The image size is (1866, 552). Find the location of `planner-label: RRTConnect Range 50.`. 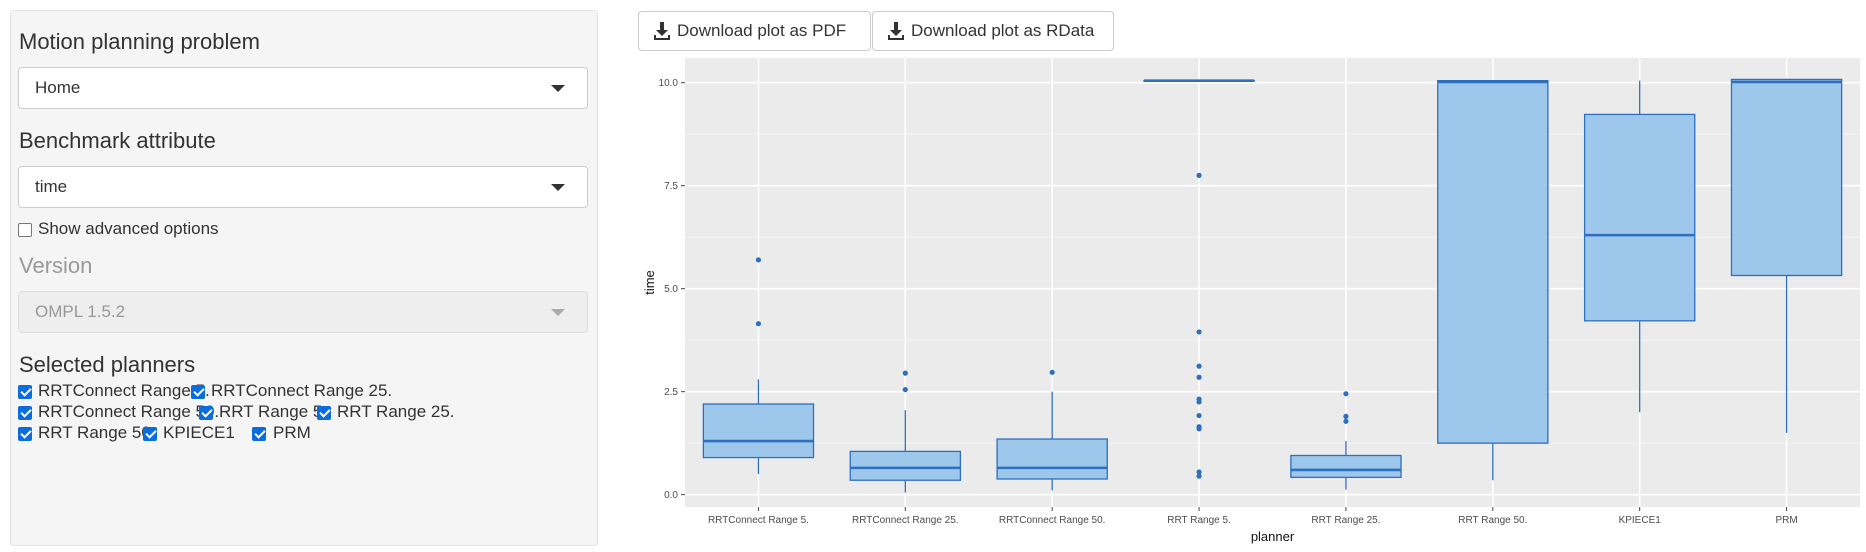

planner-label: RRTConnect Range 50. is located at coordinates (129, 411).